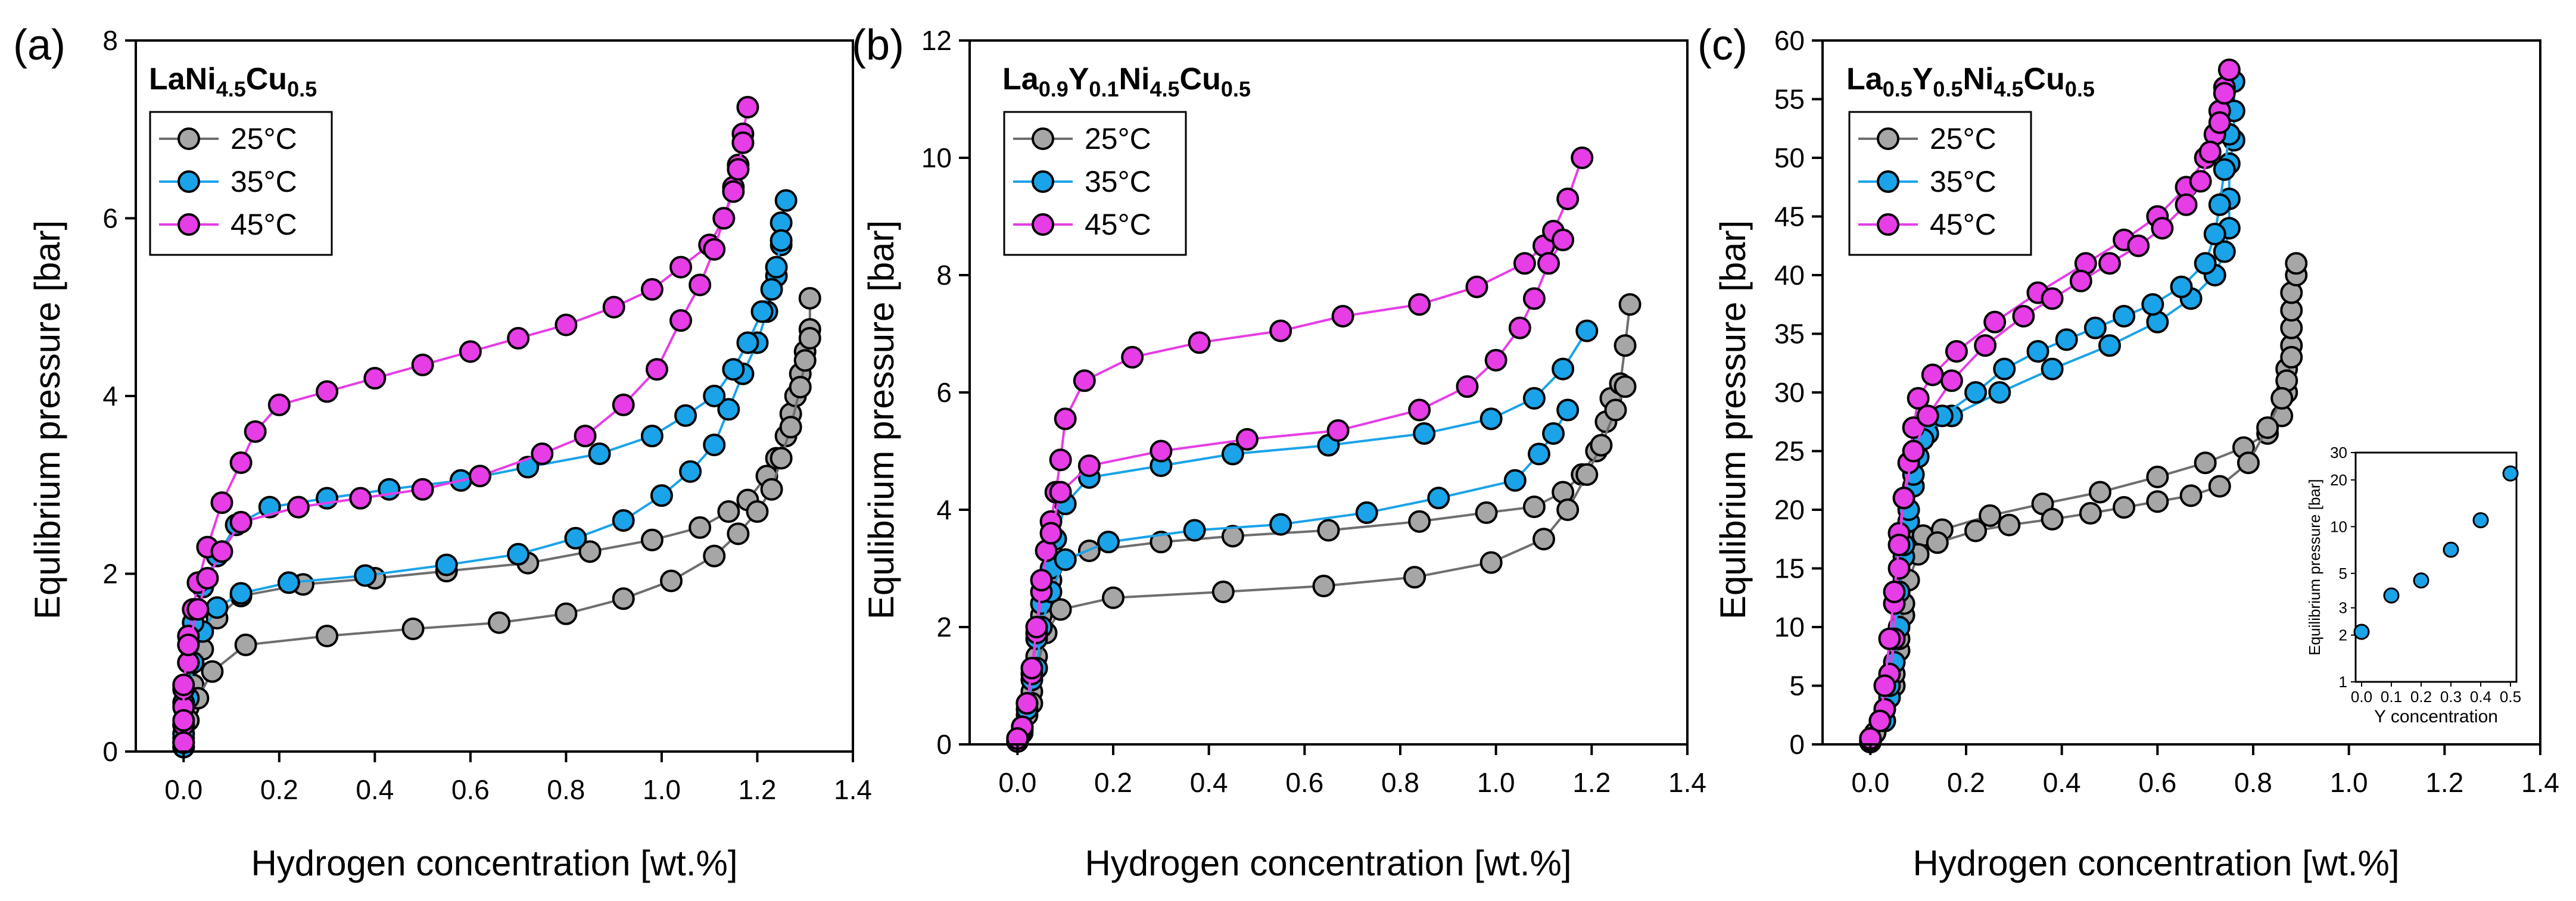 The width and height of the screenshot is (2576, 901). Describe the element at coordinates (2253, 782) in the screenshot. I see `x-tick-label: 0.8` at that location.